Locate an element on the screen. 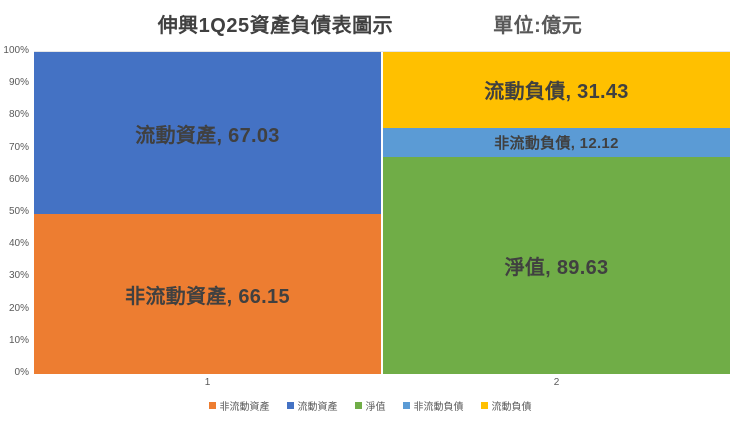 Image resolution: width=740 pixels, height=421 pixels. legend-label: 流動負債 is located at coordinates (511, 407).